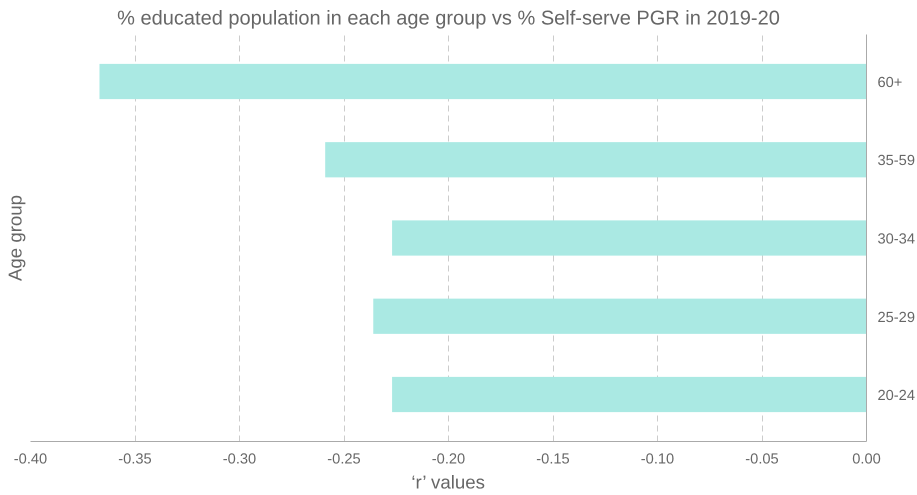  I want to click on x-tick-label: -0.40, so click(31, 460).